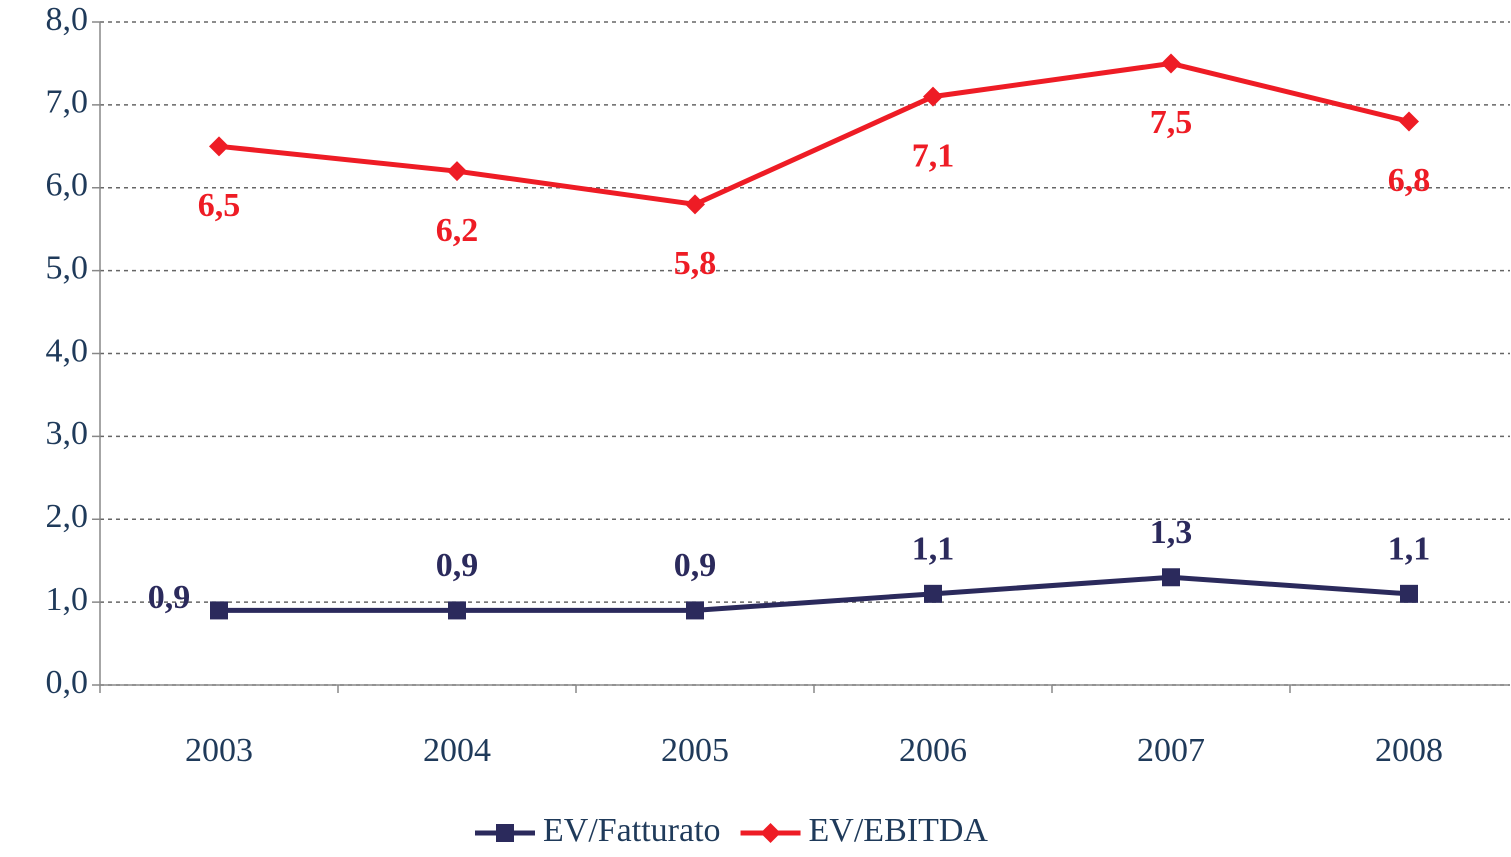 The width and height of the screenshot is (1511, 857). Describe the element at coordinates (67, 350) in the screenshot. I see `y-tick-label: 4,0` at that location.